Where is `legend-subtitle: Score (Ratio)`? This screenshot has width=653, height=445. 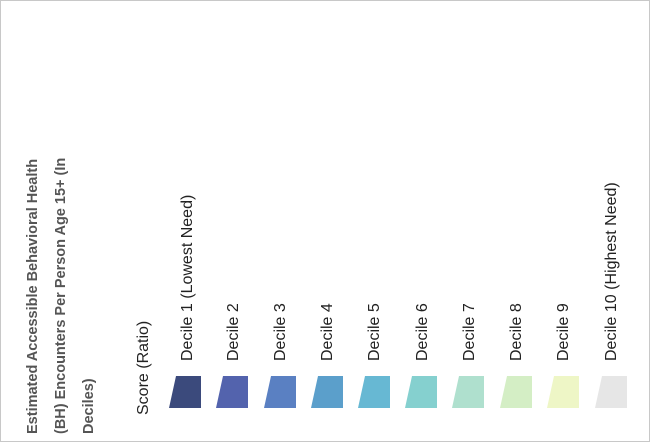 legend-subtitle: Score (Ratio) is located at coordinates (143, 367).